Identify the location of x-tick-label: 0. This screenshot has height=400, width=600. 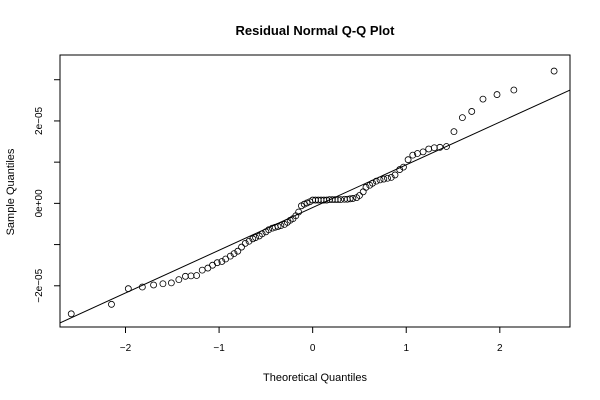
(313, 348).